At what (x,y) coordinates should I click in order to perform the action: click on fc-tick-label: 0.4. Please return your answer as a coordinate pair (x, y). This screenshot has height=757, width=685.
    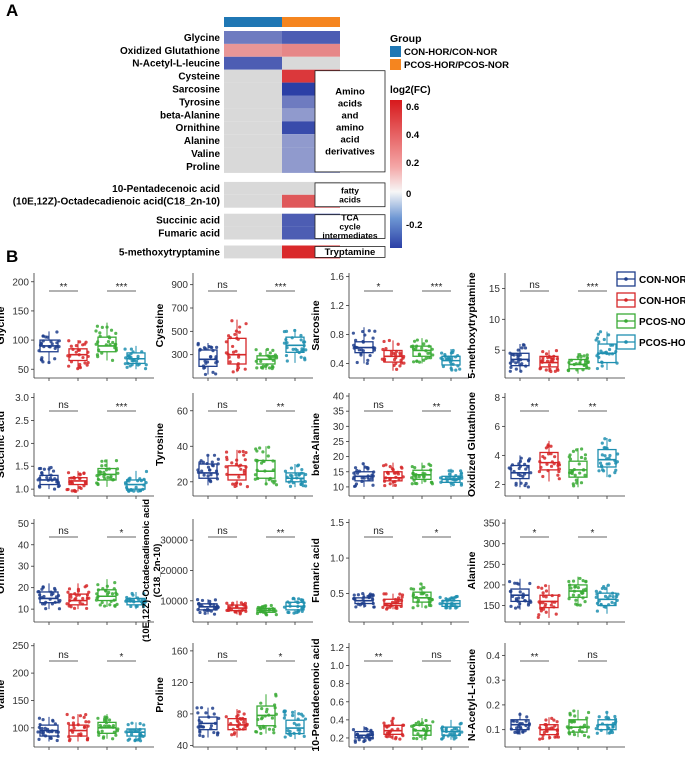
    Looking at the image, I should click on (413, 135).